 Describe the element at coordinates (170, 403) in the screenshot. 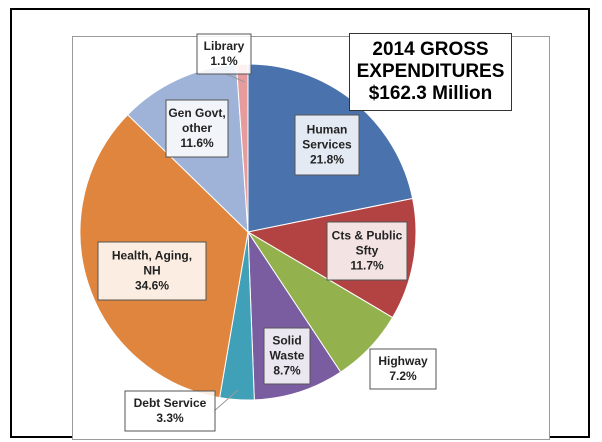

I see `slice-name-label-4: Debt Service` at that location.